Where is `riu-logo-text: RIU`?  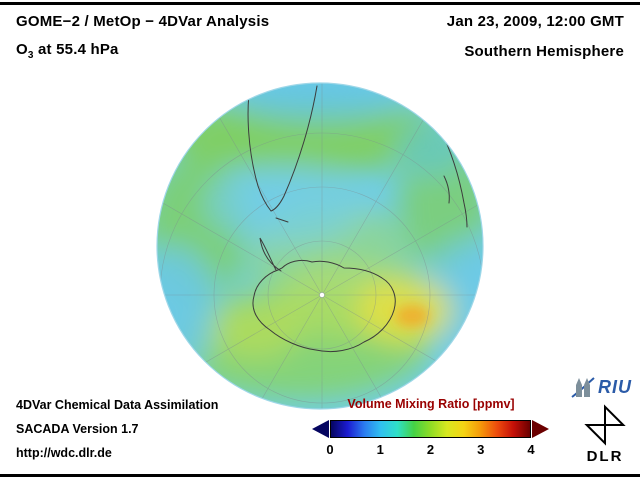
riu-logo-text: RIU is located at coordinates (615, 386).